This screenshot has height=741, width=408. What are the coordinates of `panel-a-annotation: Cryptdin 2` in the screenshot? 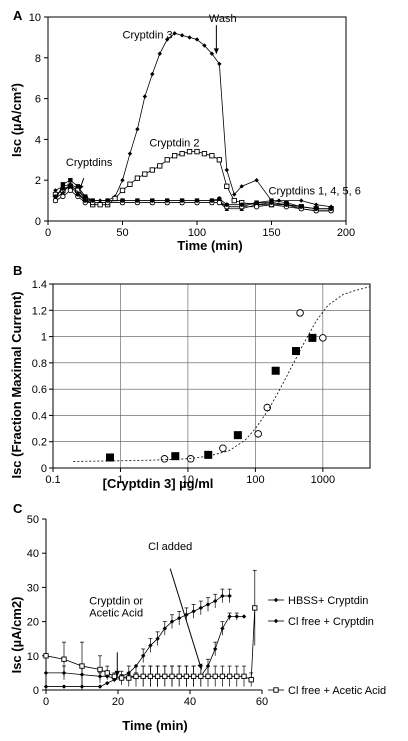 It's located at (174, 144).